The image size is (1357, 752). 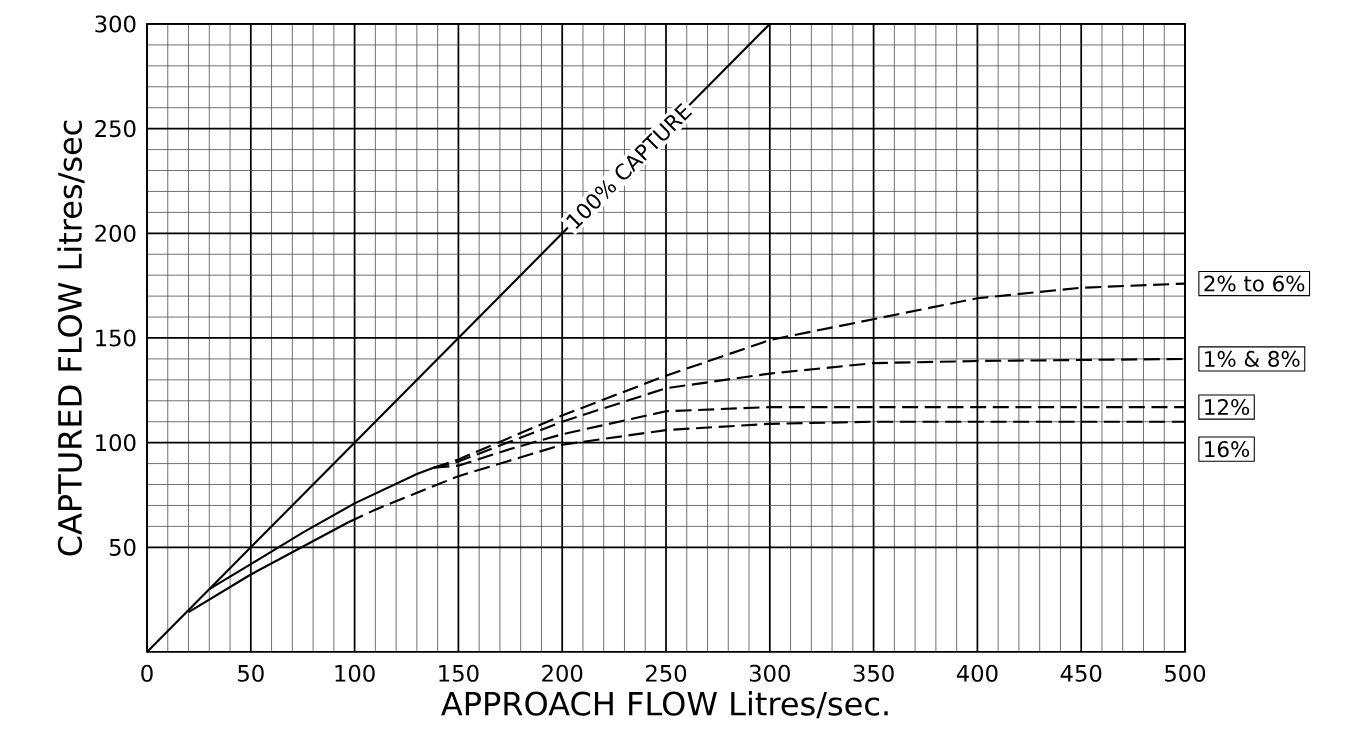 I want to click on series-label: 12%, so click(x=1227, y=407).